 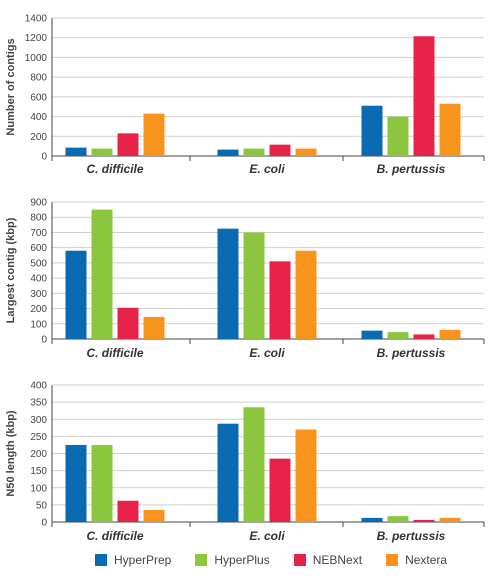 What do you see at coordinates (11, 270) in the screenshot?
I see `y-axis-title-1: Largest contig (kbp)` at bounding box center [11, 270].